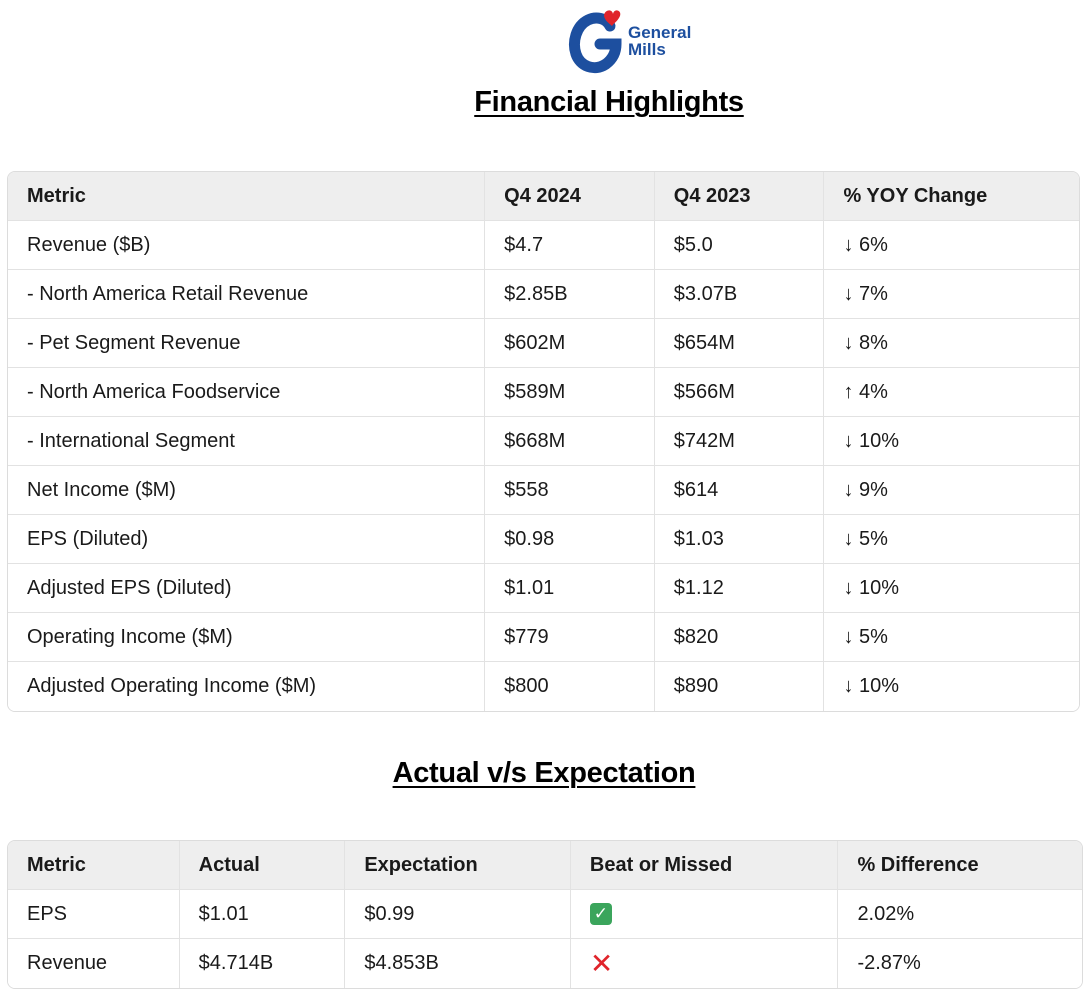 This screenshot has height=996, width=1088. I want to click on q4-2023-cell: $3.07B, so click(739, 294).